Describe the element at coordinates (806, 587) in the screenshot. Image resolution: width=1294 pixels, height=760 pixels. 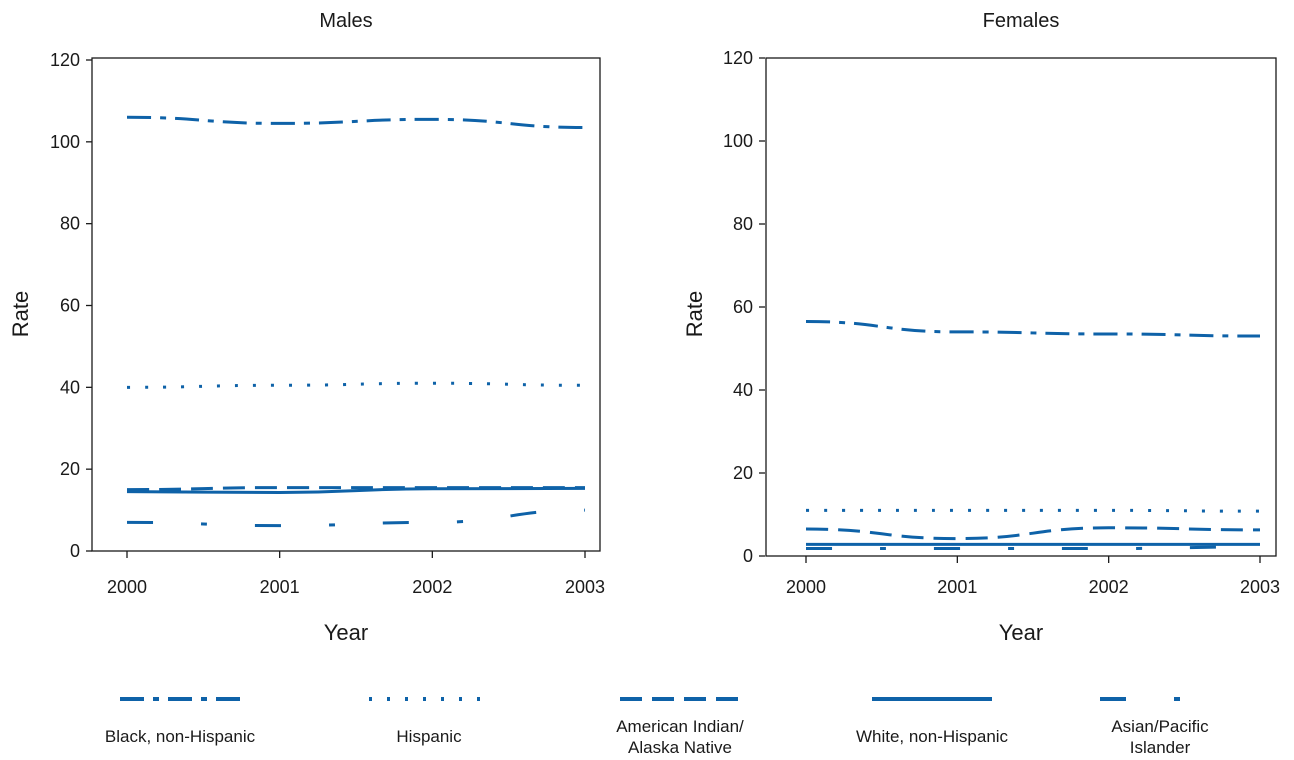
I see `females-x-tick-label: 2000` at that location.